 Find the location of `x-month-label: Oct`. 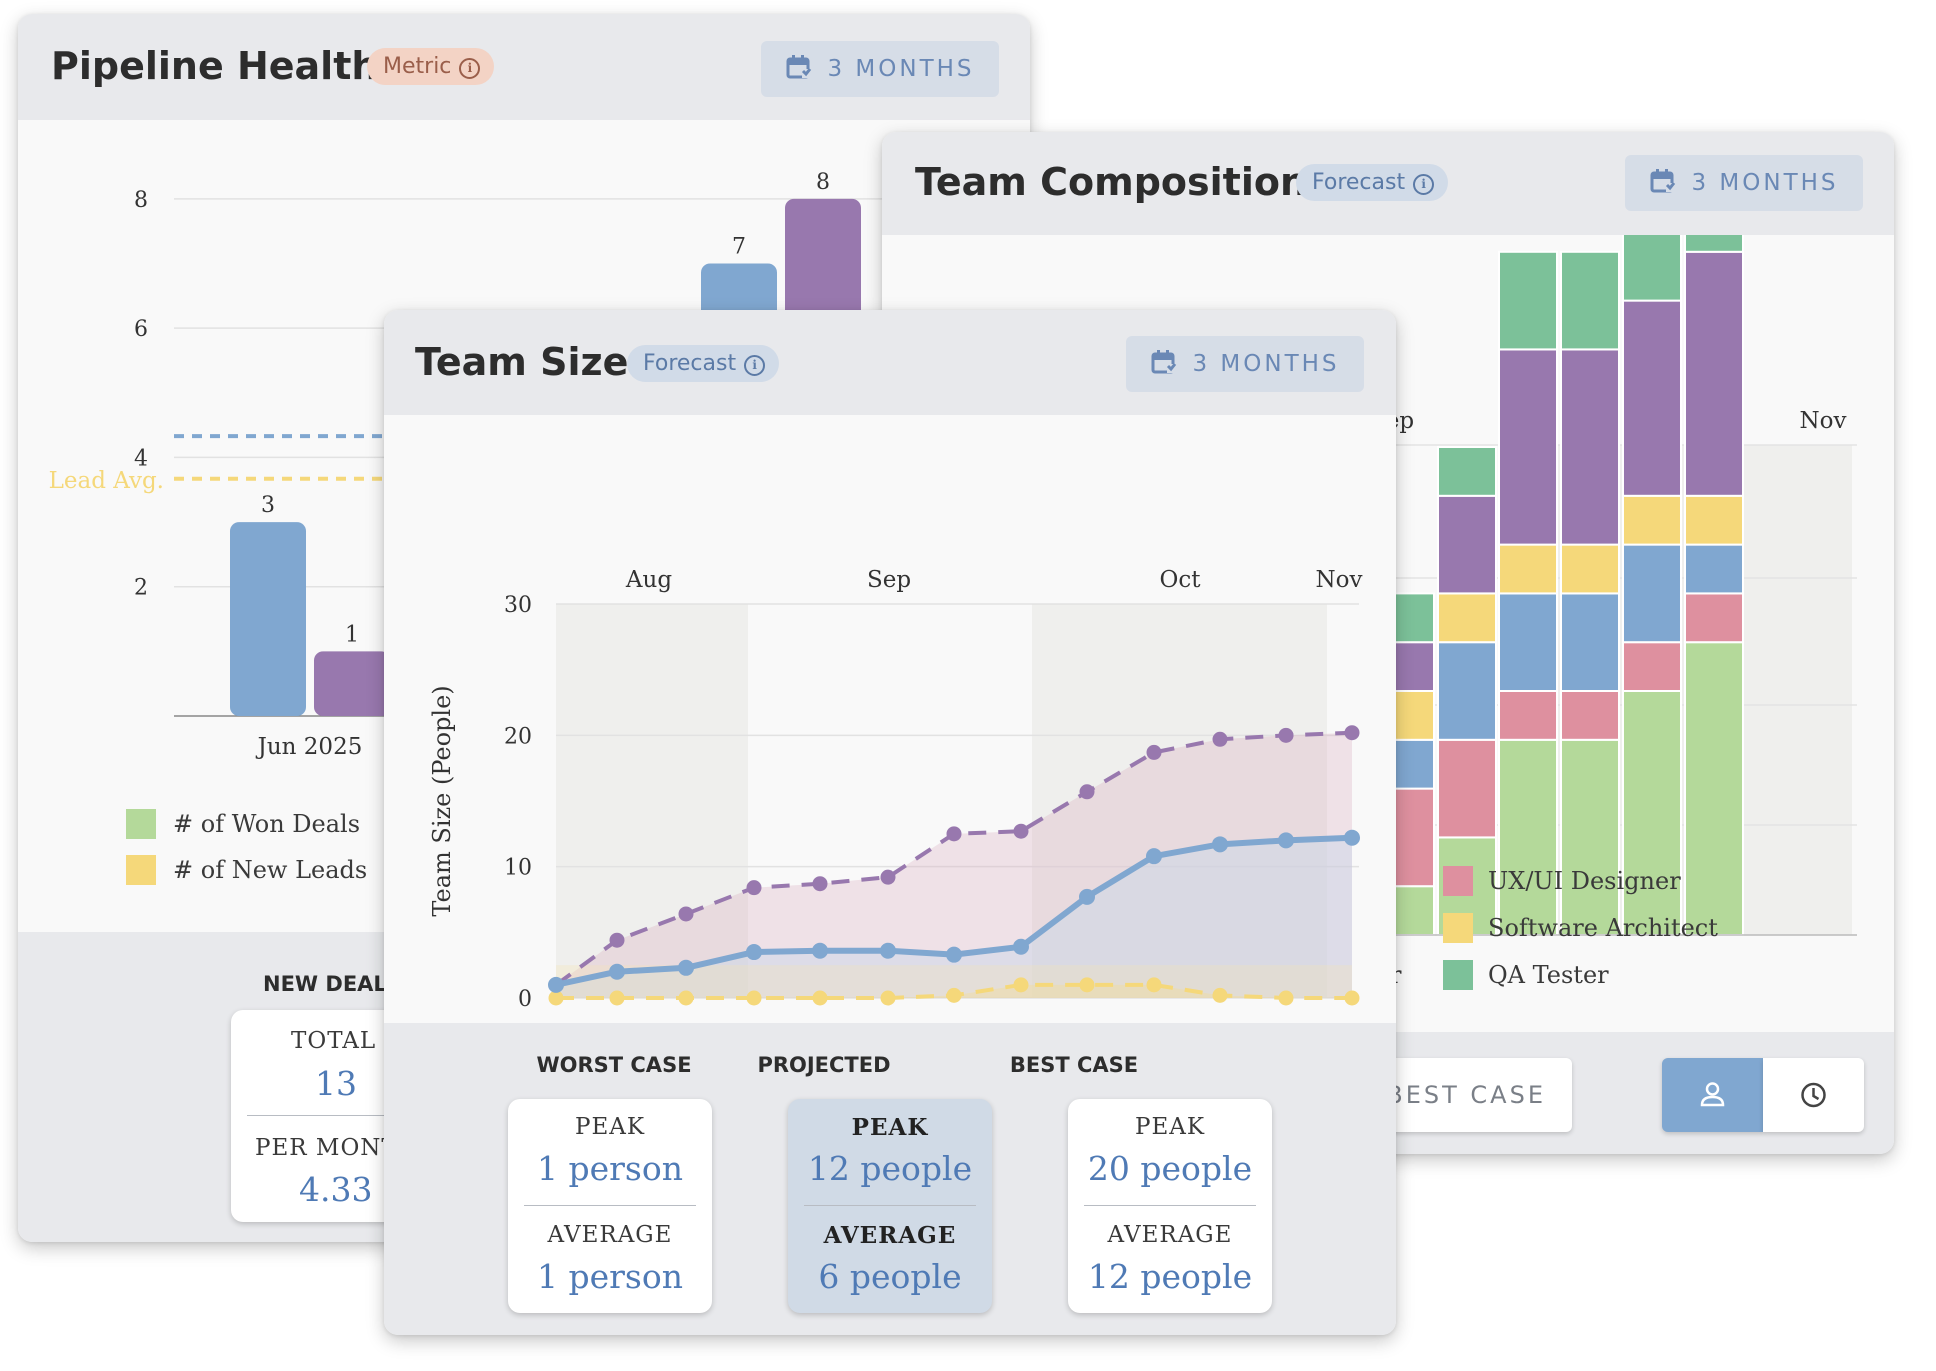

x-month-label: Oct is located at coordinates (1181, 580).